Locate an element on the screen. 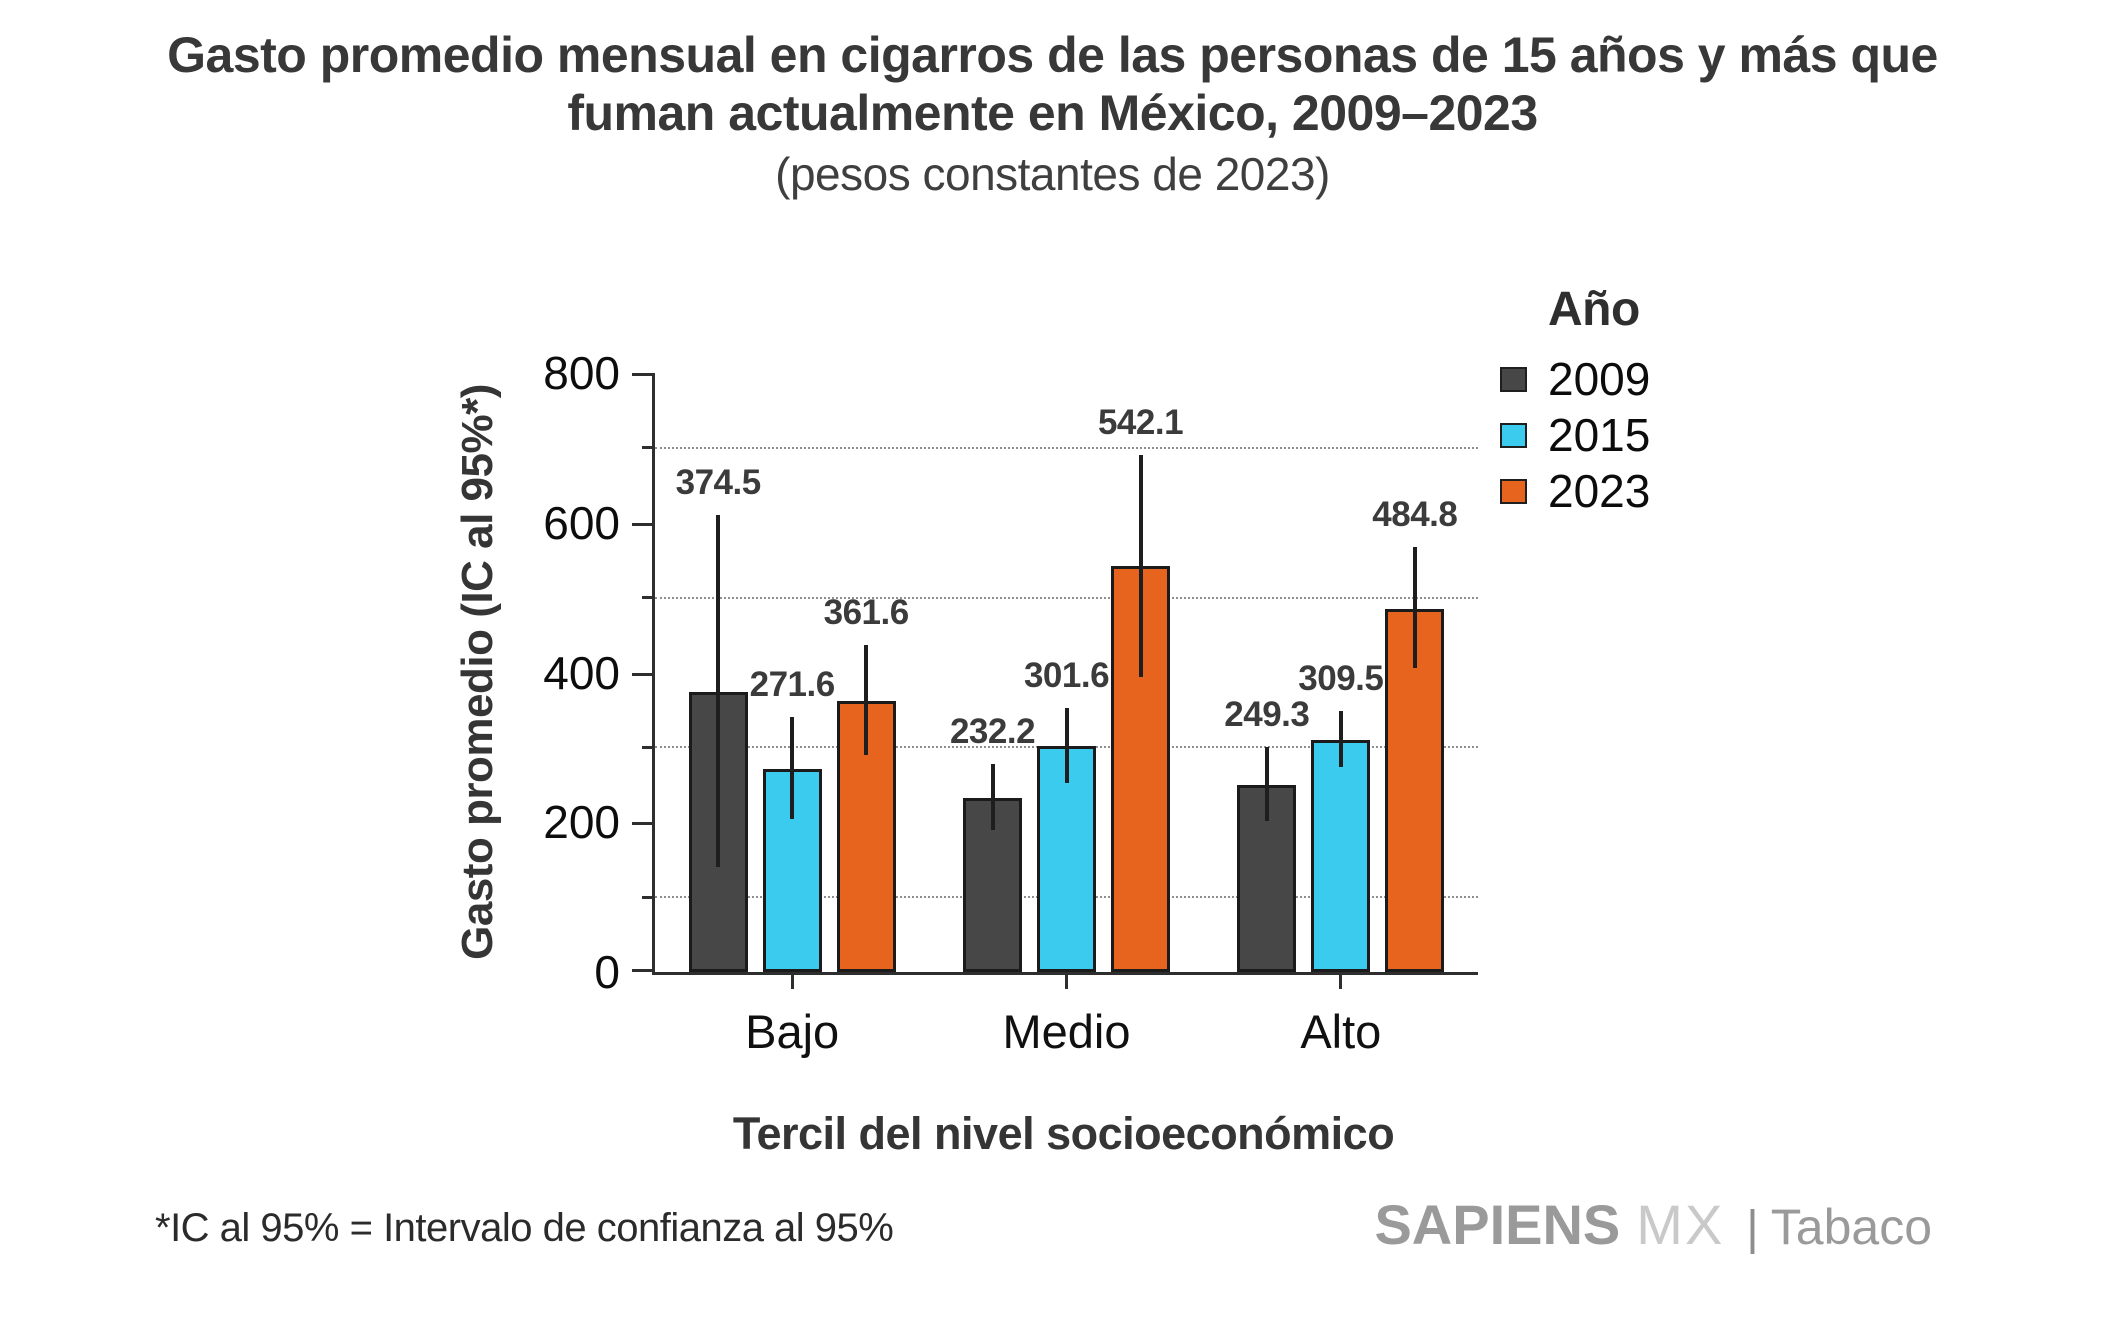  bar-value-label: 374.5 is located at coordinates (718, 482).